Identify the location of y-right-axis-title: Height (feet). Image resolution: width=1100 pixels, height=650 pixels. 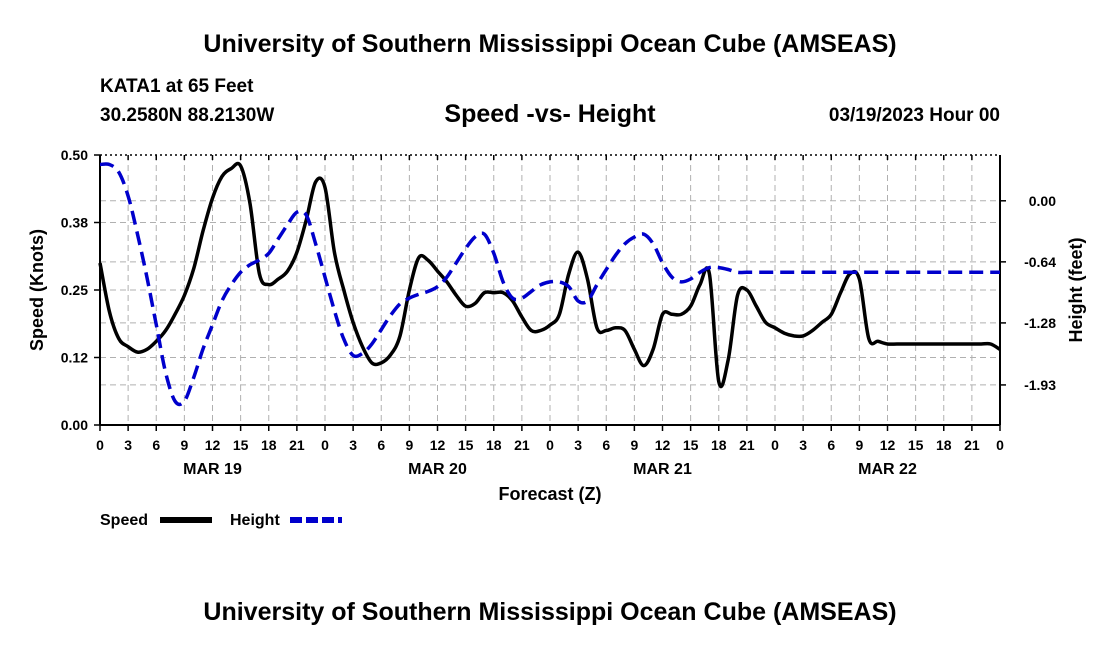
(1076, 290).